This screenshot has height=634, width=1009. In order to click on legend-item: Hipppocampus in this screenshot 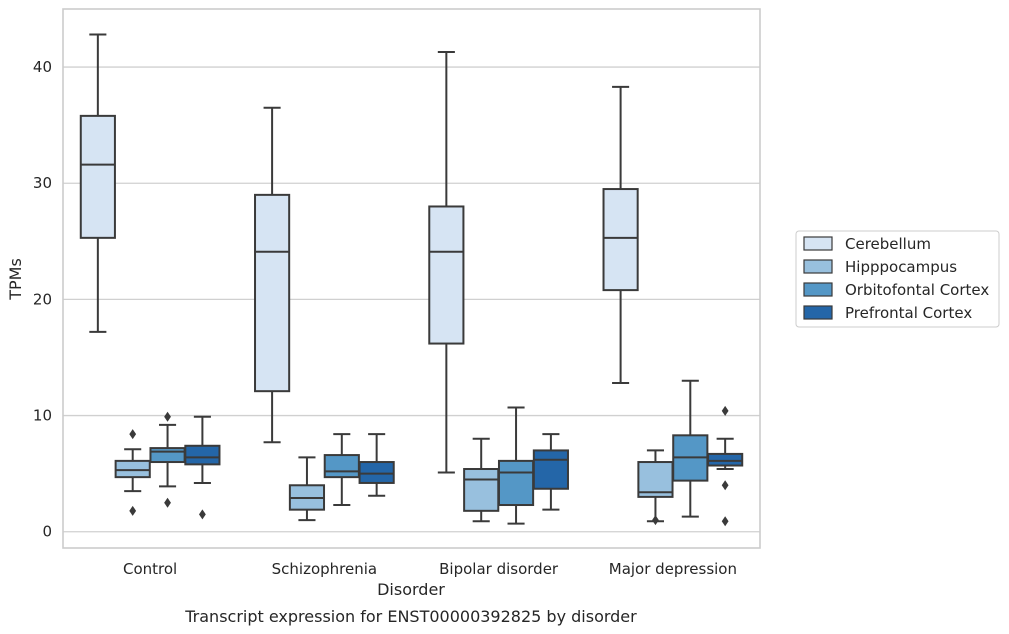, I will do `click(880, 267)`.